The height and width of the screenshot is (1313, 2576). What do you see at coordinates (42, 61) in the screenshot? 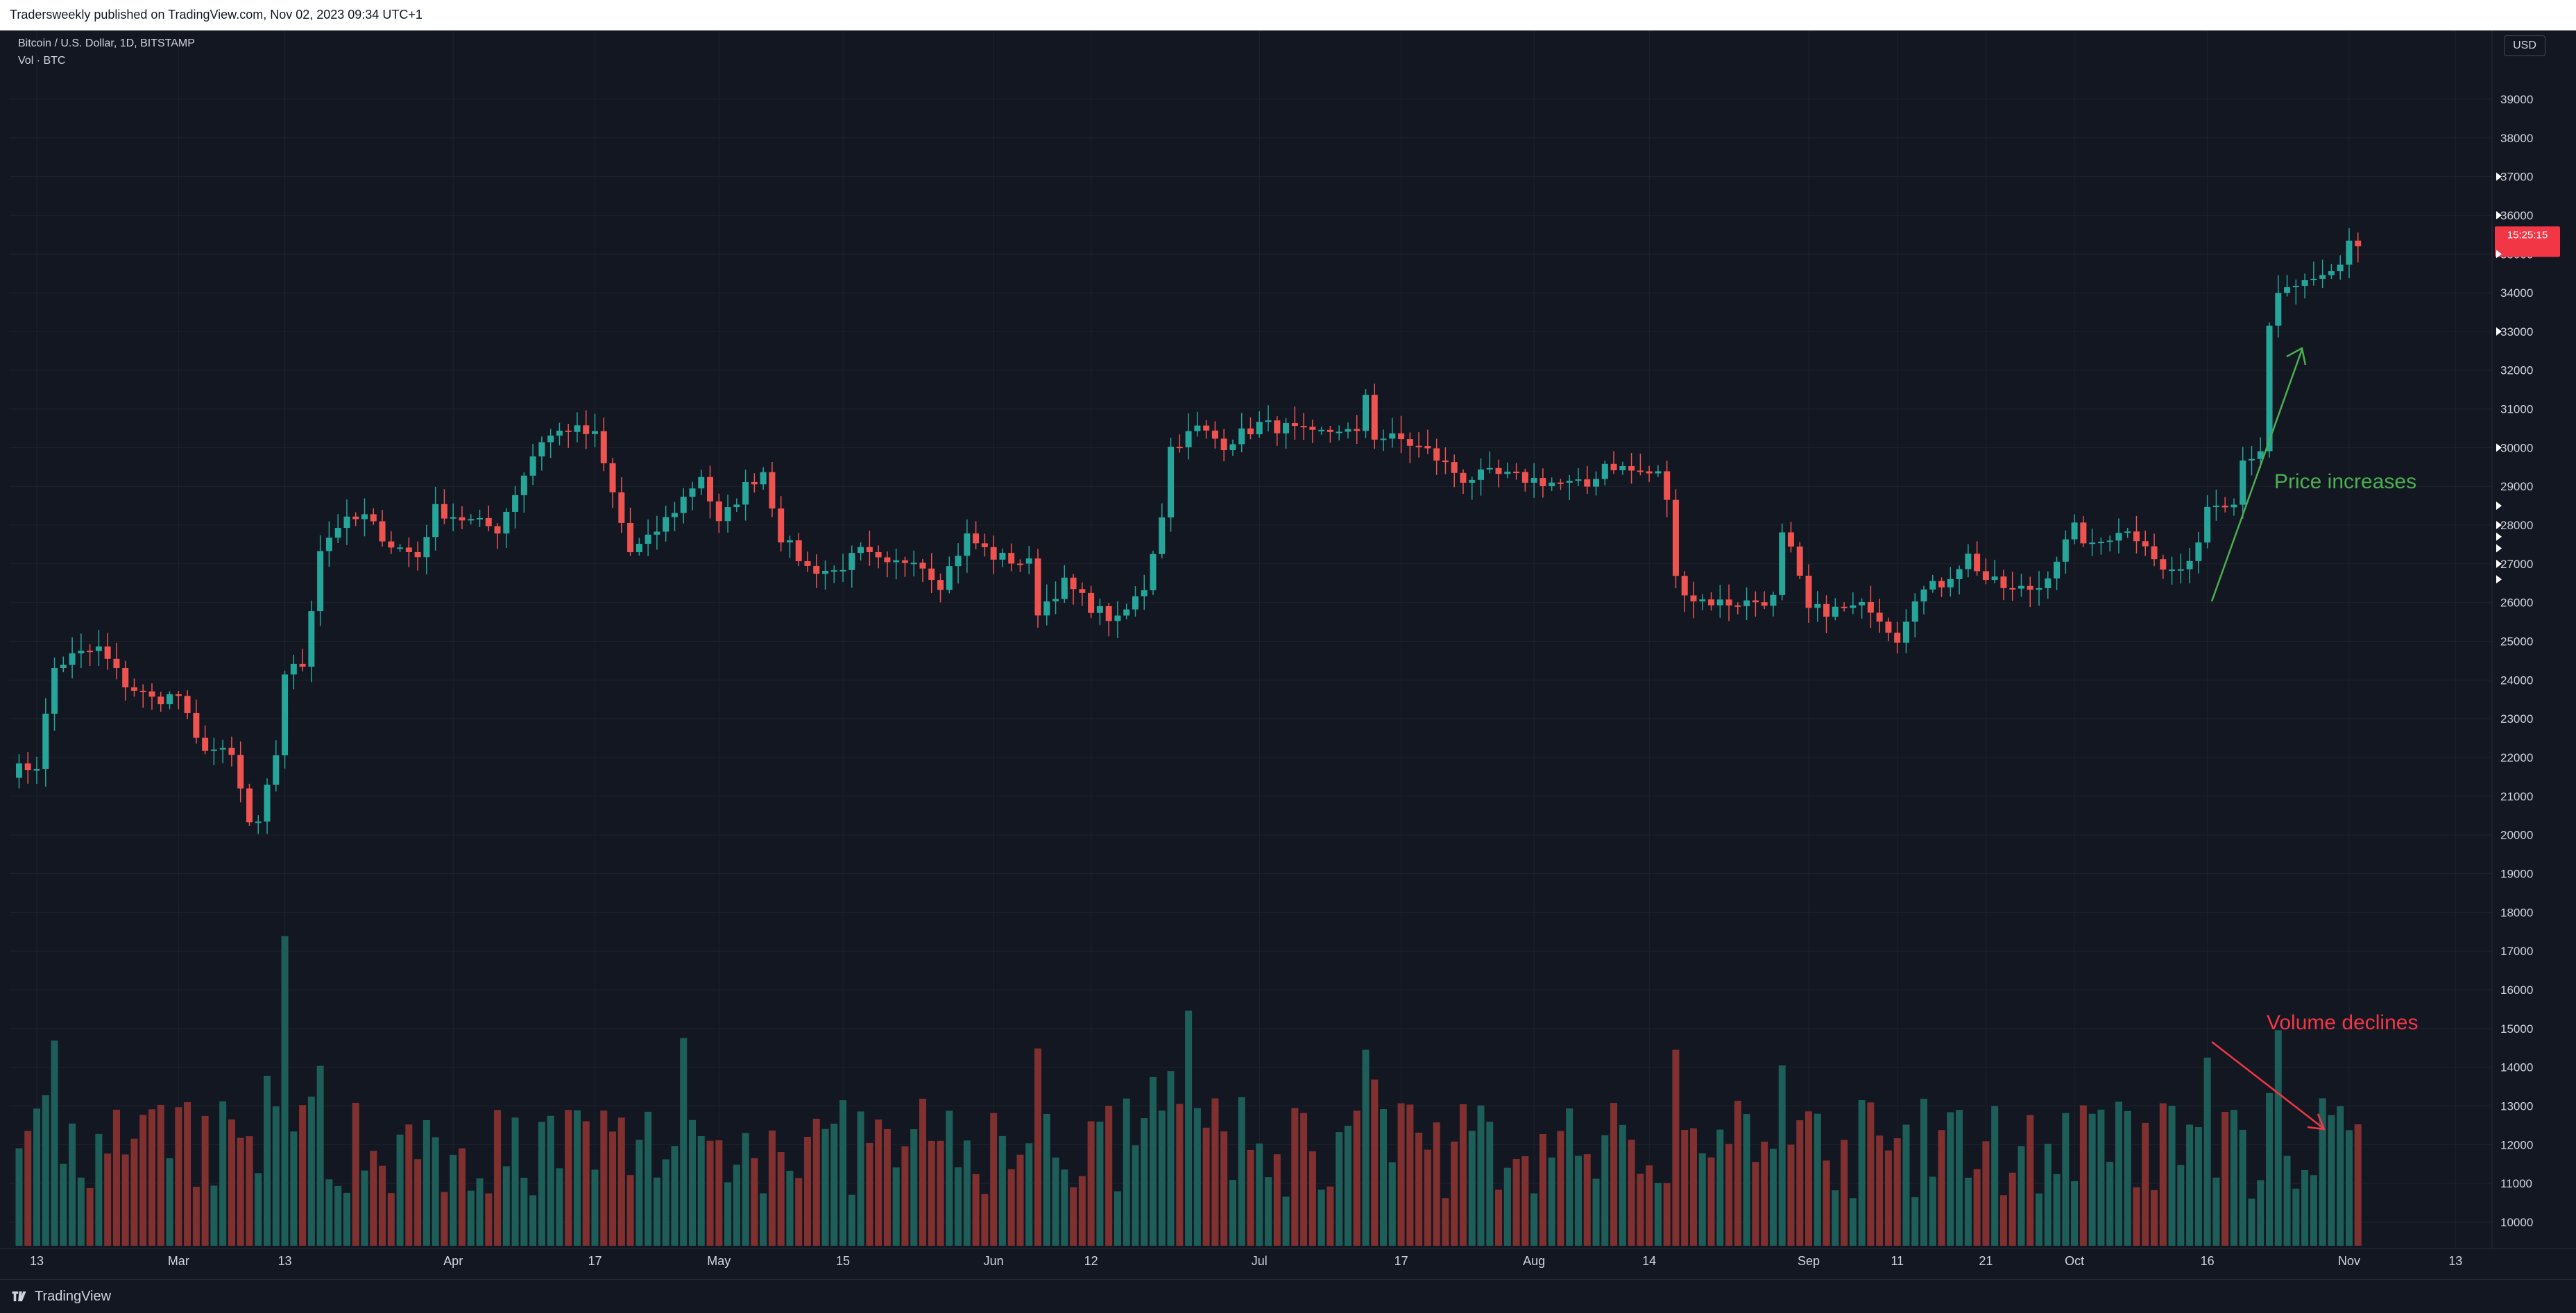
I see `volume-legend: Vol · BTC` at bounding box center [42, 61].